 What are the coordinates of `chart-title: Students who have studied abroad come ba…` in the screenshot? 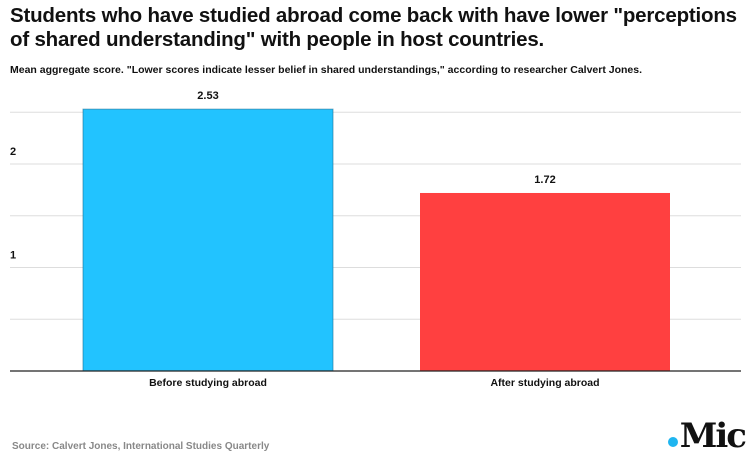 It's located at (373, 27).